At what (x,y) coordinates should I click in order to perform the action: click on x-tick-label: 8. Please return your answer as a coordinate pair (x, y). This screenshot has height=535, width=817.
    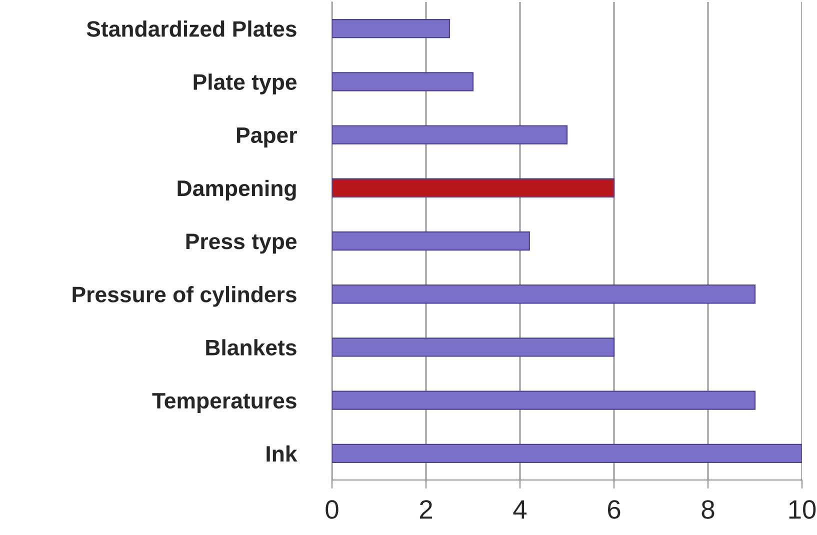
    Looking at the image, I should click on (708, 509).